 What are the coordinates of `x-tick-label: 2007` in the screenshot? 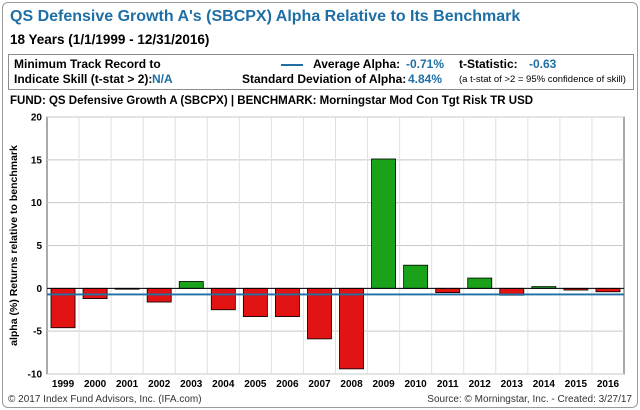 It's located at (319, 384).